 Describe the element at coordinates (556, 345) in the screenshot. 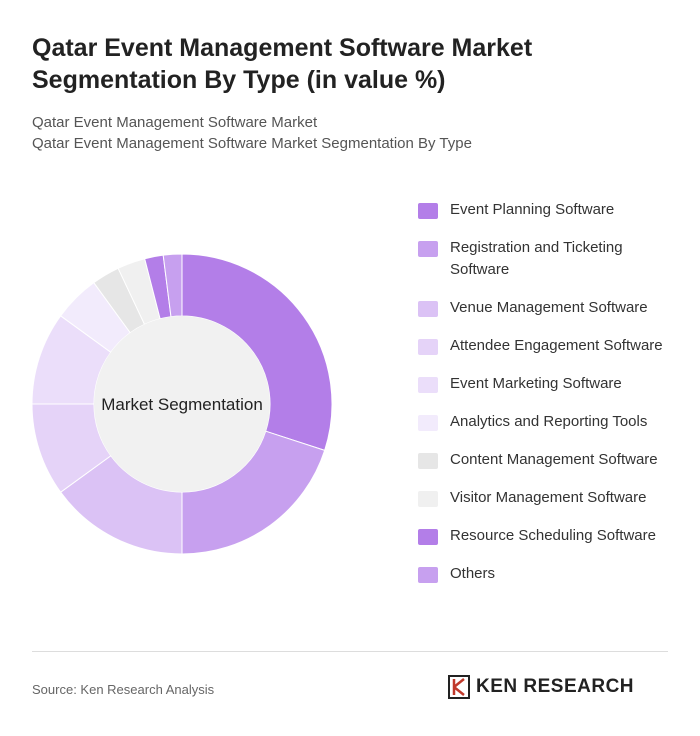

I see `legend-label: Attendee Engagement Software` at that location.